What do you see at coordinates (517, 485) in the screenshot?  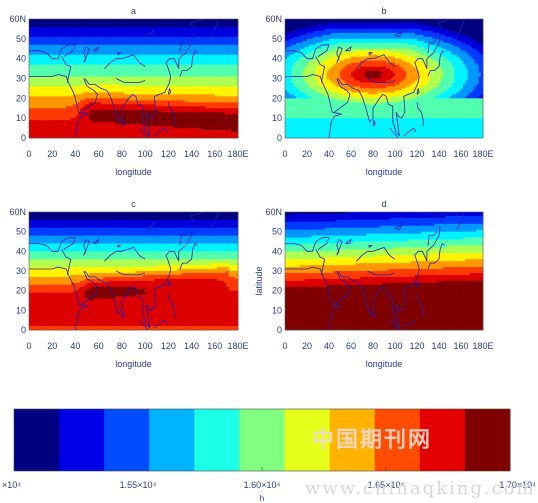 I see `colorbar-tick-label: 1.70×10⁴` at bounding box center [517, 485].